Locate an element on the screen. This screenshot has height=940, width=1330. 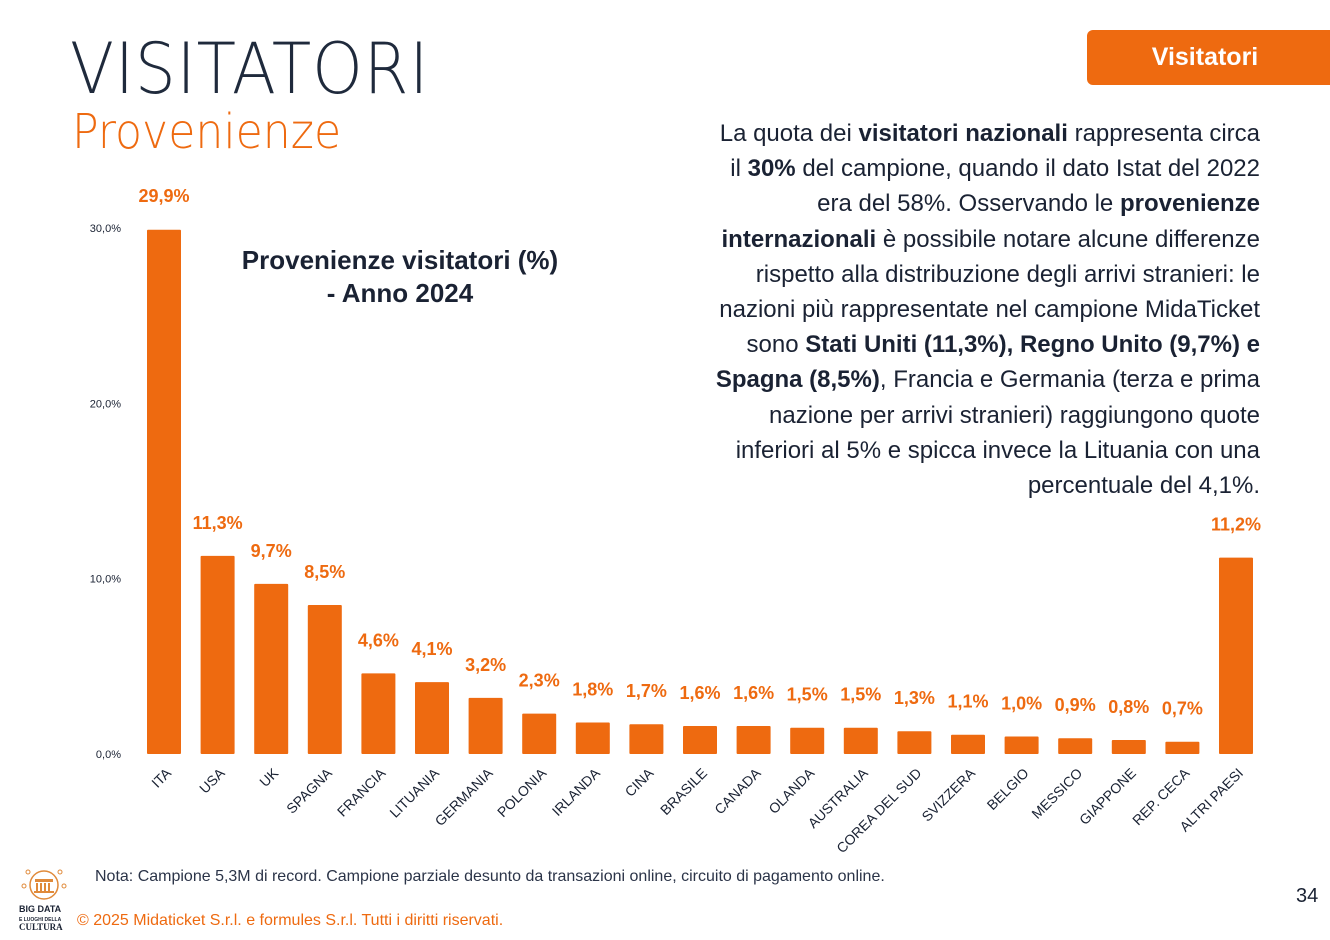
paragraph-line: era del 58%. Osservando le provenienze is located at coordinates (940, 203).